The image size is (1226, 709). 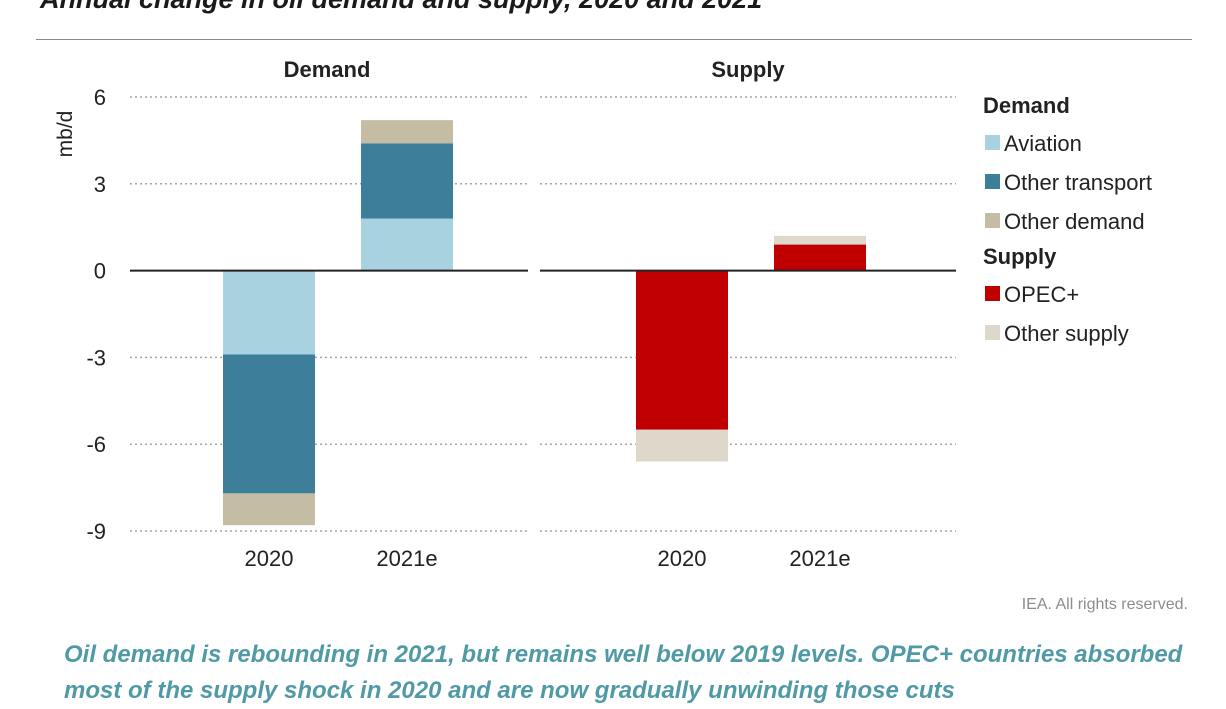 I want to click on copyright-credit: IEA. All rights reserved., so click(x=1104, y=604).